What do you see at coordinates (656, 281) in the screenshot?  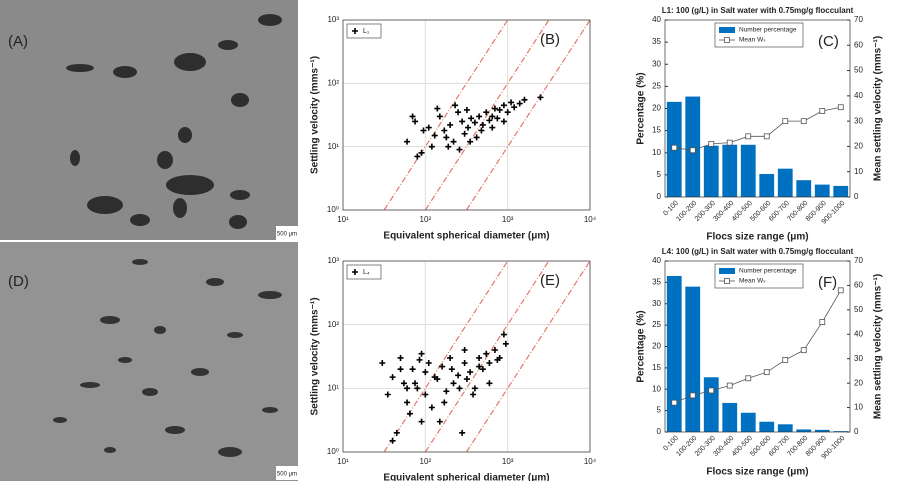 I see `y-tick-label: 35` at bounding box center [656, 281].